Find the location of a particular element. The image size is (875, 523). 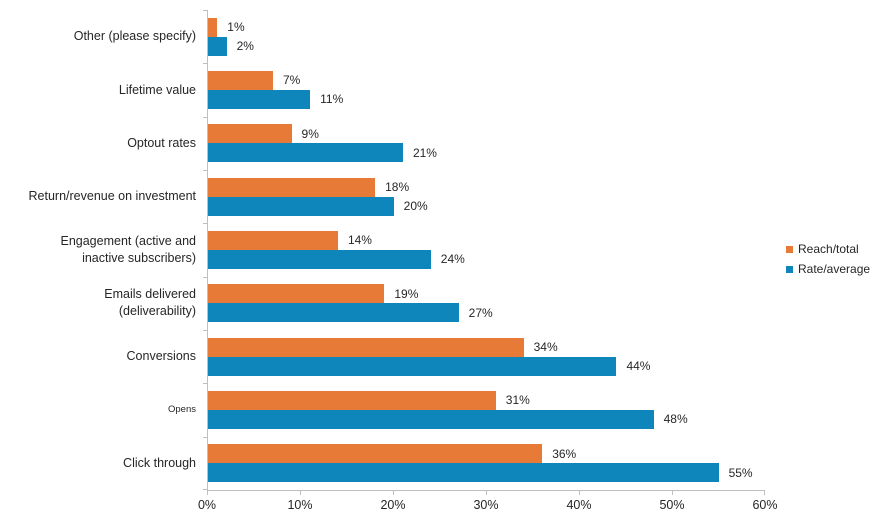

bar-group-conversions: 34% 44% is located at coordinates (486, 356).